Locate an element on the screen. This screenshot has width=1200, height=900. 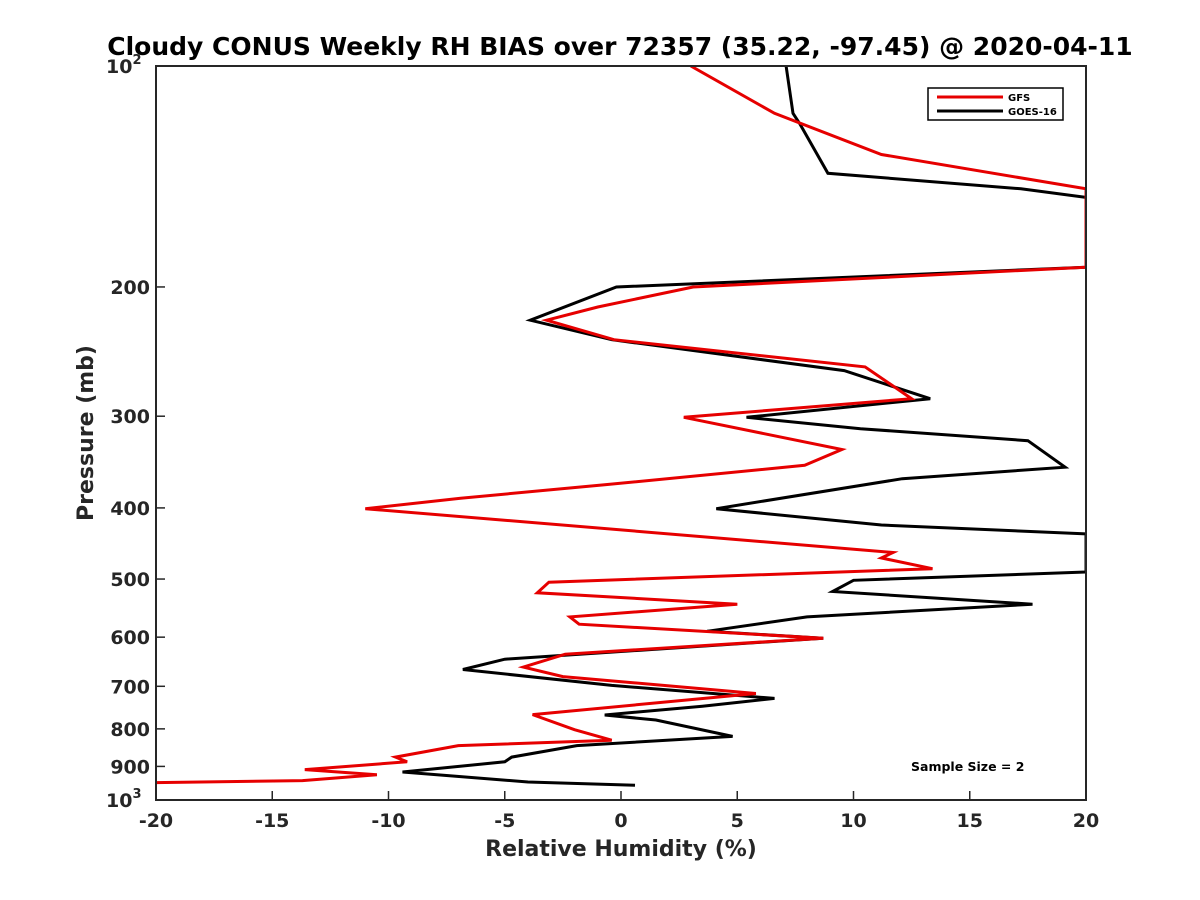
y-tick-label: 10² is located at coordinates (124, 65).